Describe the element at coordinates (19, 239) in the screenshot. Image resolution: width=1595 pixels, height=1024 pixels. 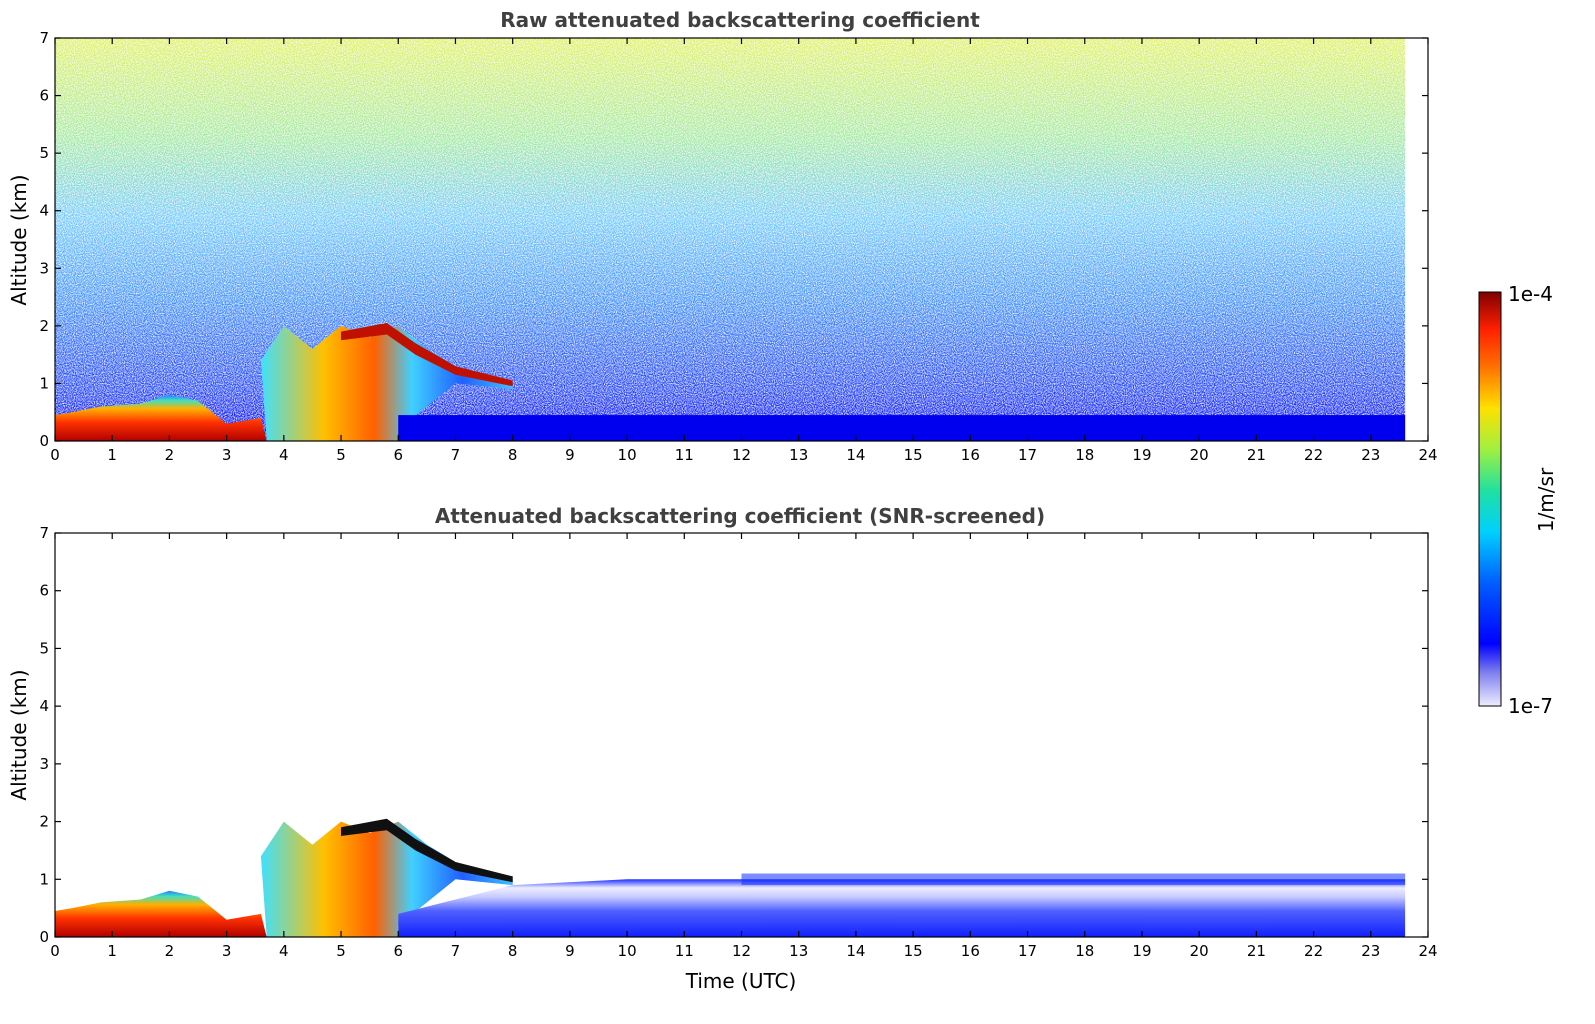
I see `y-axis-label-raw: Altitude (km)` at that location.